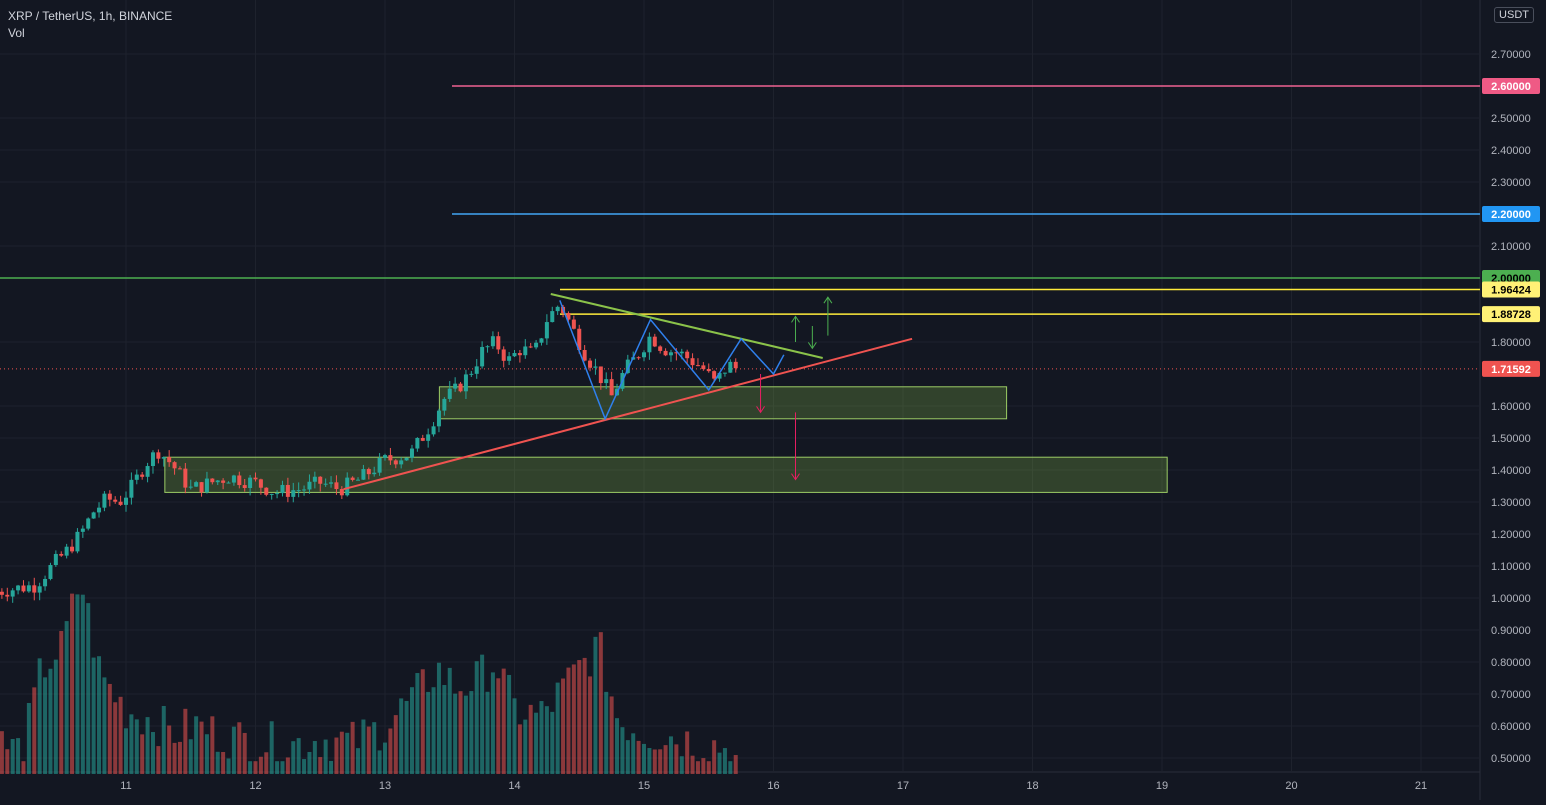  Describe the element at coordinates (125, 786) in the screenshot. I see `x-tick-label: 11` at that location.